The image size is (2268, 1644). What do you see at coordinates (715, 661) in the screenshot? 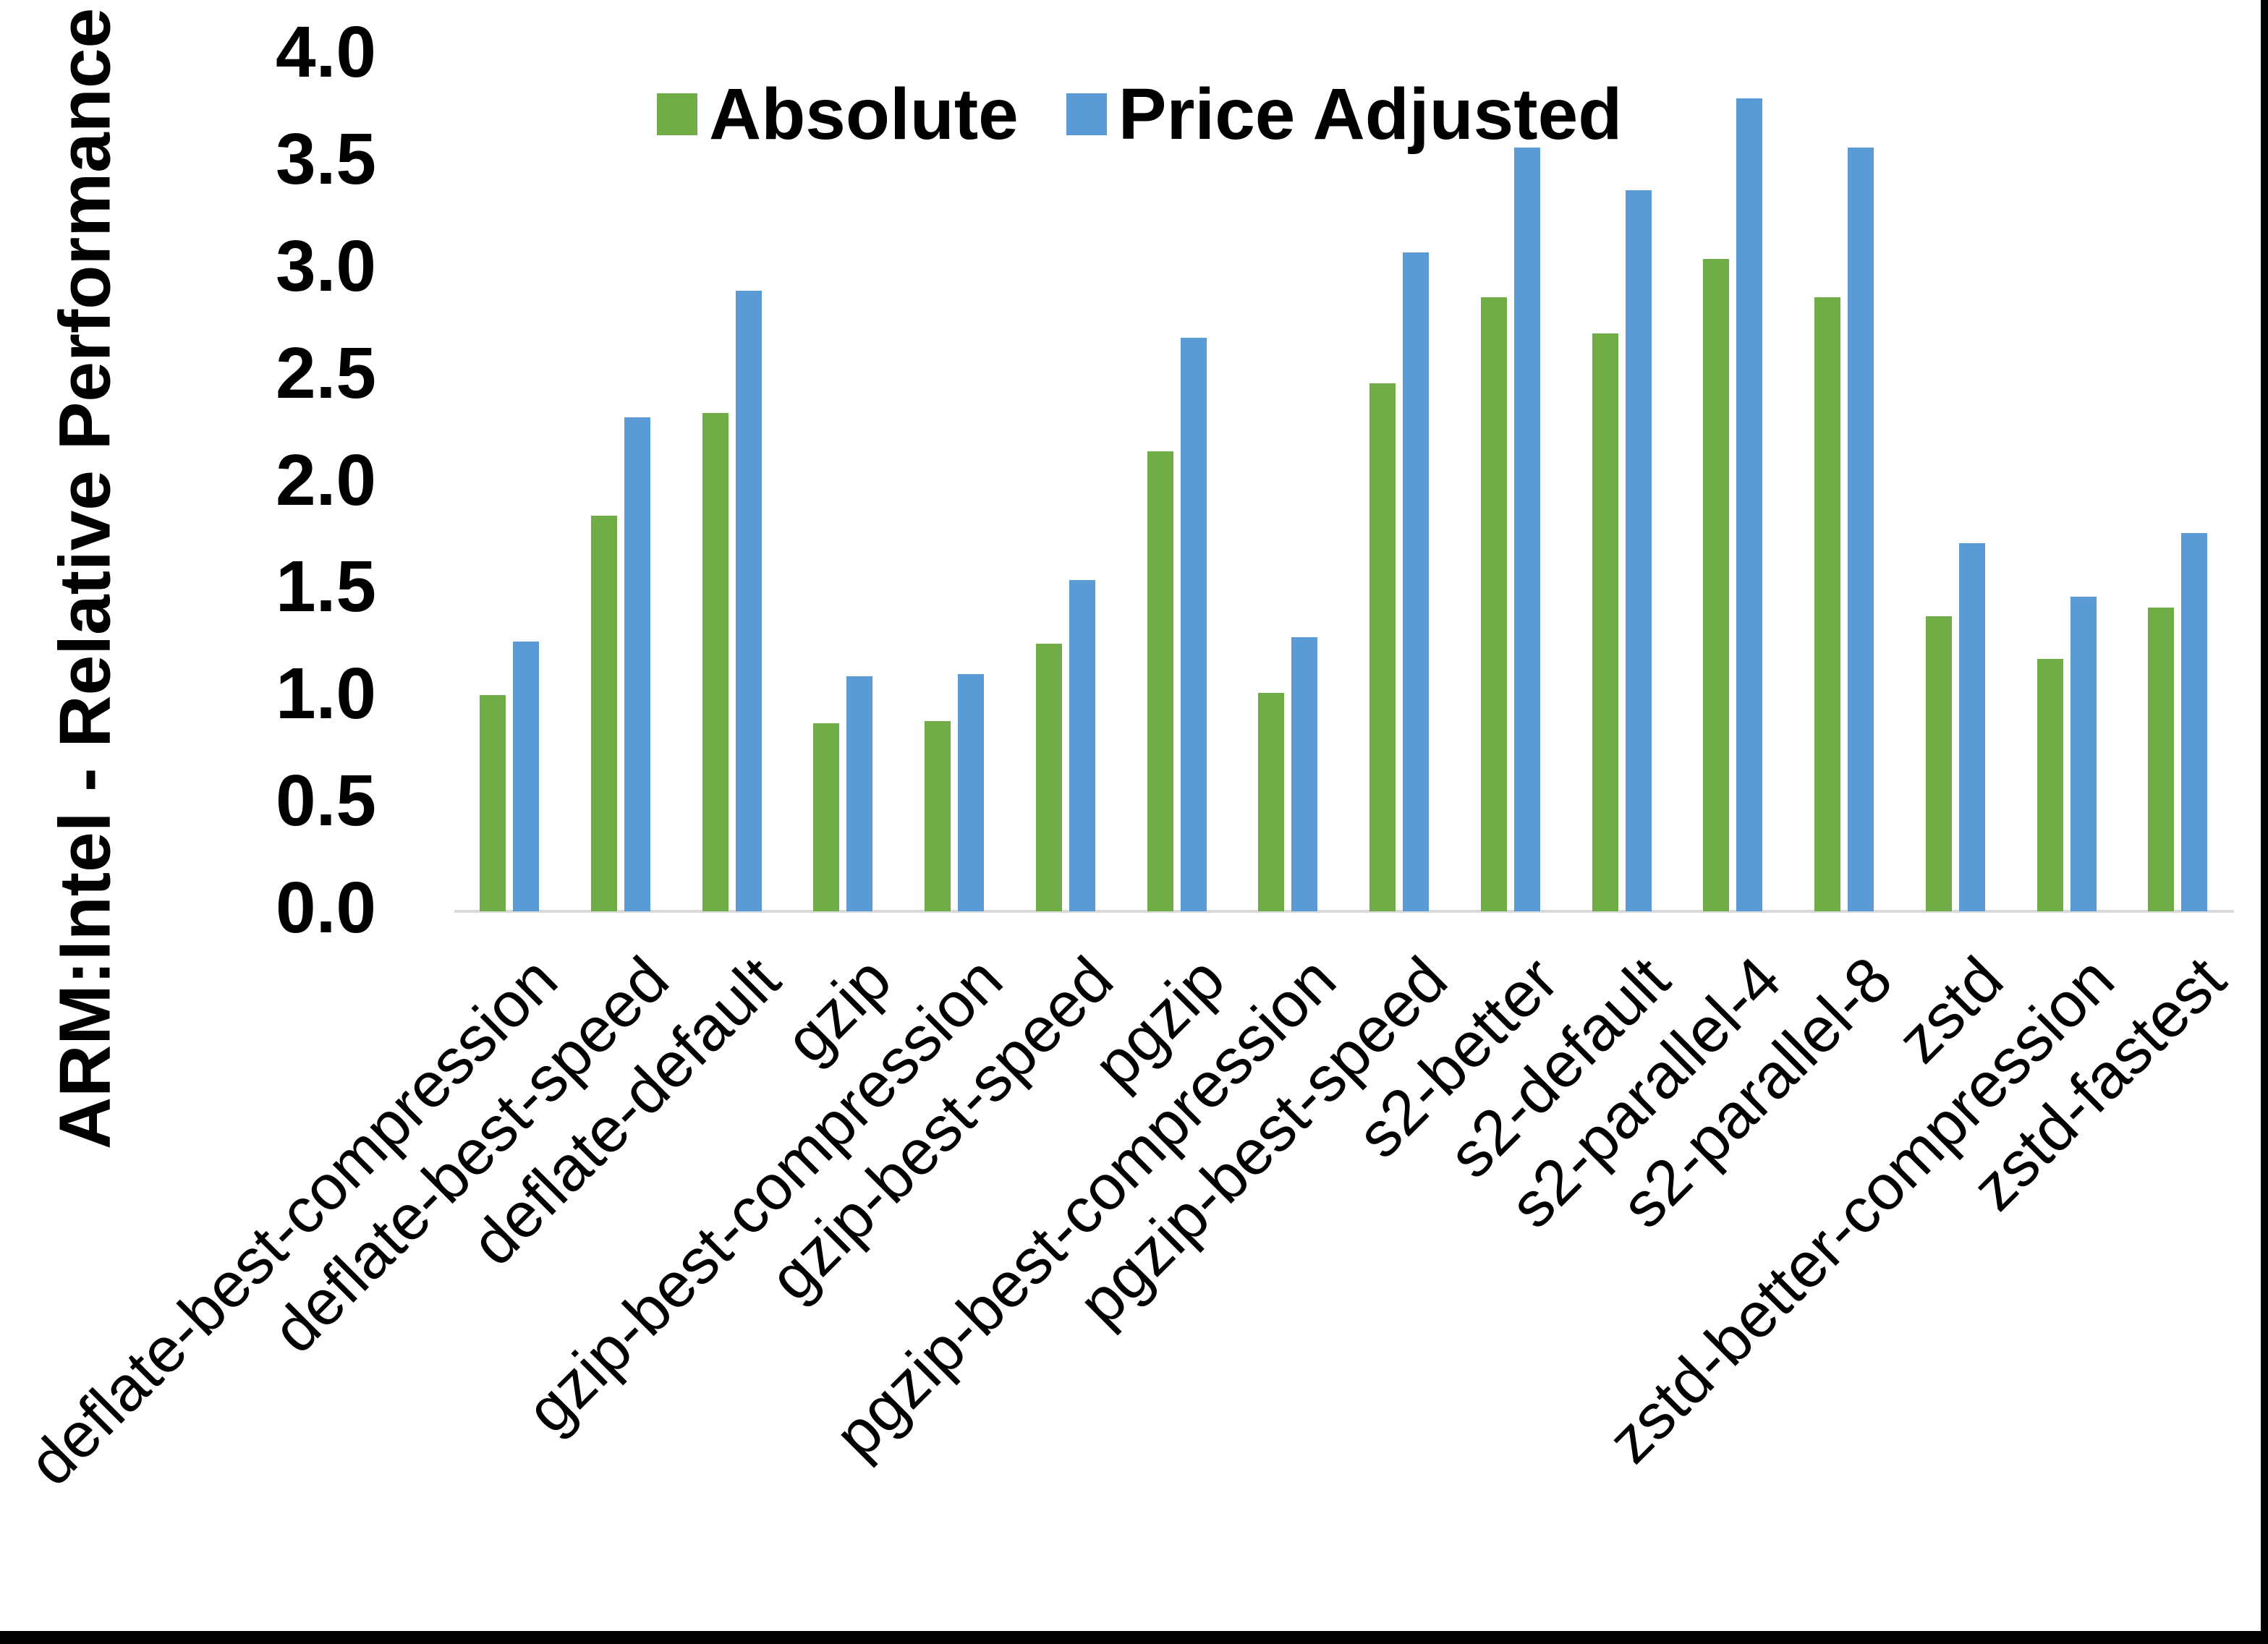
I see `bar-absolute-deflate-default` at bounding box center [715, 661].